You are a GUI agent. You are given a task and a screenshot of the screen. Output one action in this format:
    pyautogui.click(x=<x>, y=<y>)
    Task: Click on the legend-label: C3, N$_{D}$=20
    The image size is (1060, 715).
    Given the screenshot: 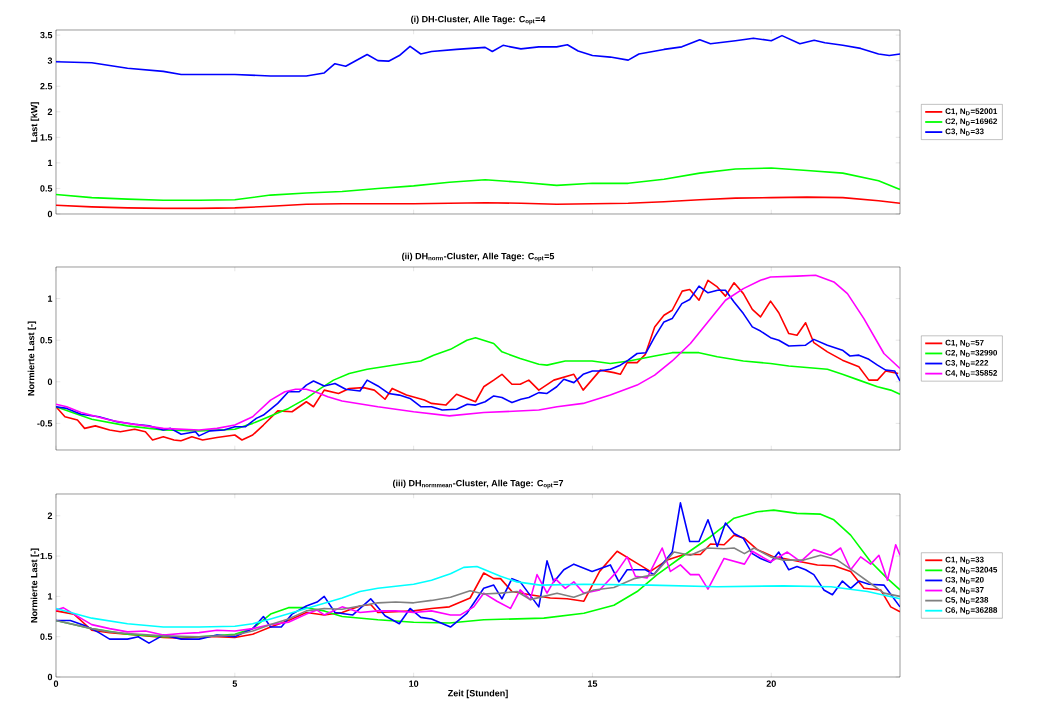 What is the action you would take?
    pyautogui.click(x=964, y=580)
    